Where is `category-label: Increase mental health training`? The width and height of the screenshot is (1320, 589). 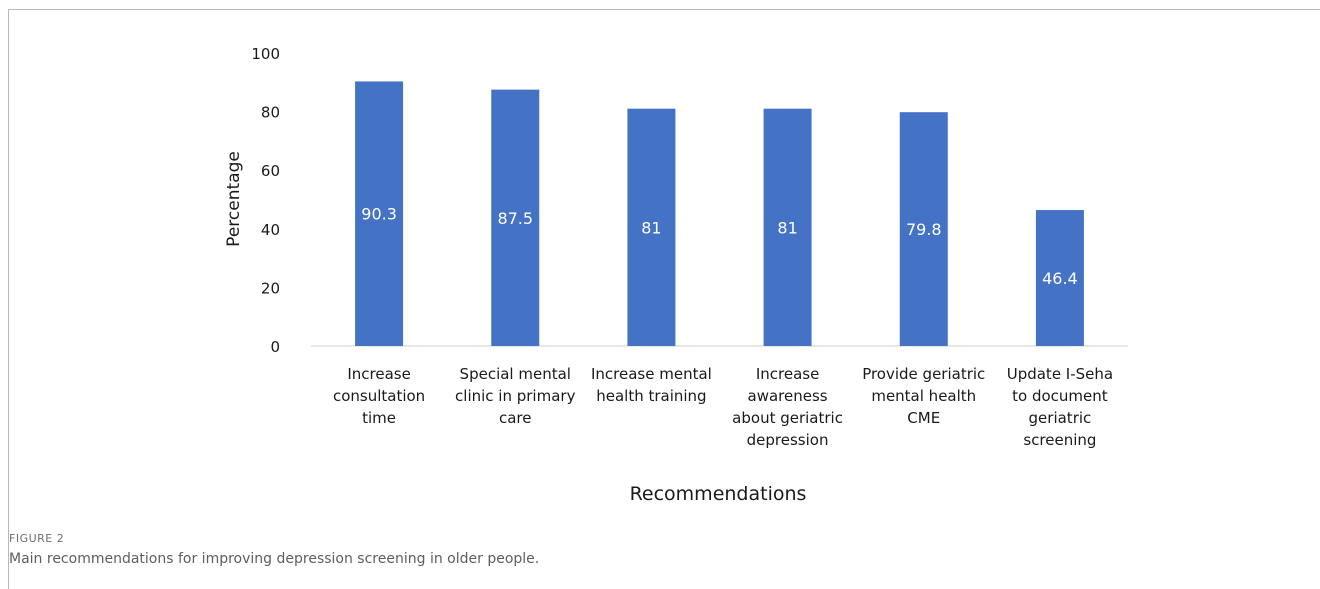 category-label: Increase mental health training is located at coordinates (651, 385).